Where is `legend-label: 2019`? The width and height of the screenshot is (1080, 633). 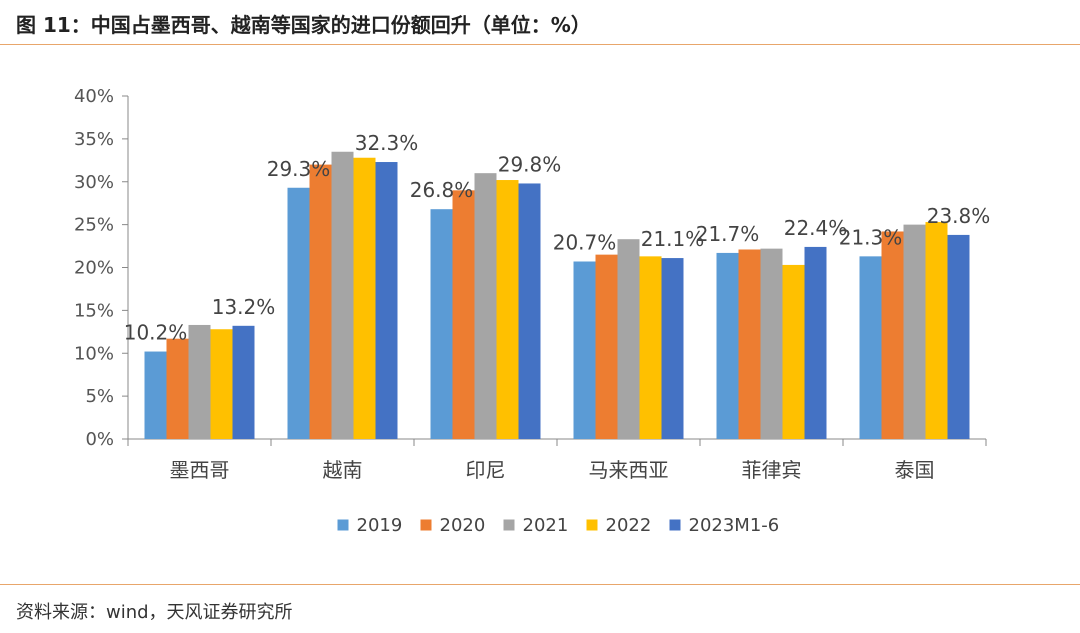 legend-label: 2019 is located at coordinates (380, 525).